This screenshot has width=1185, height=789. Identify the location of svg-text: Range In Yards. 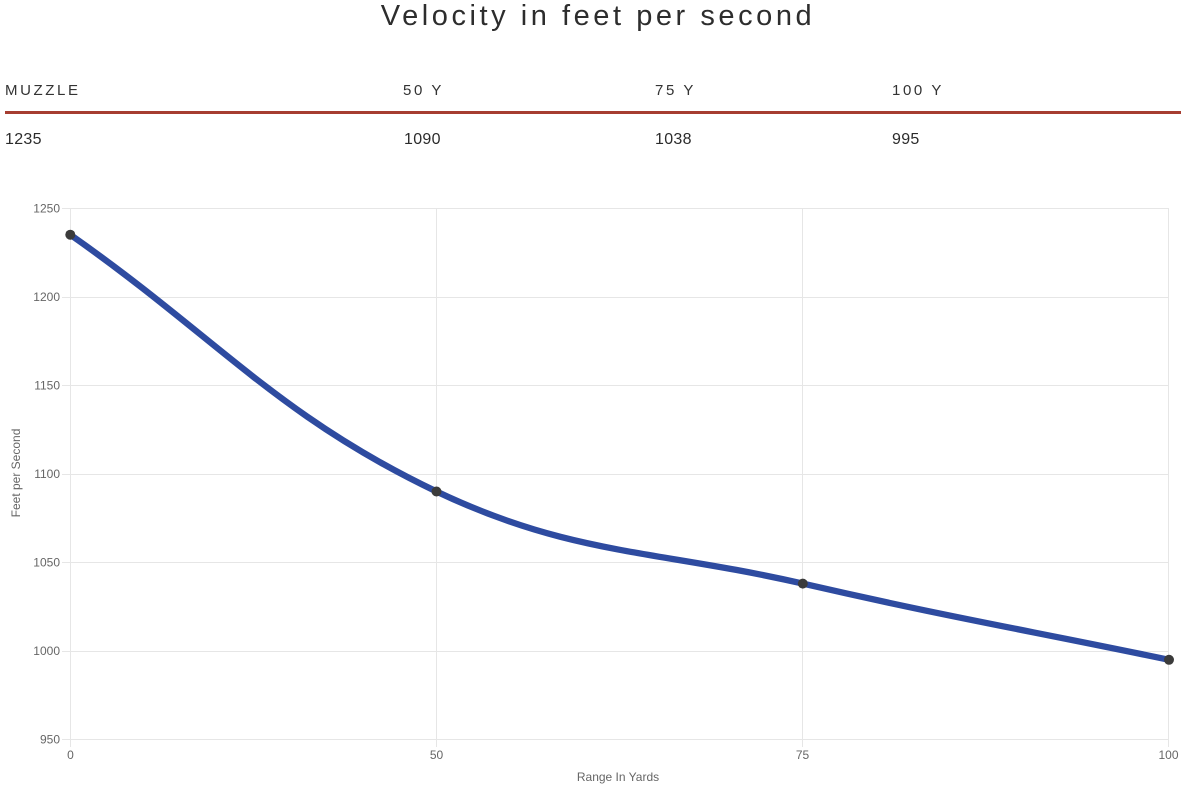
(618, 777).